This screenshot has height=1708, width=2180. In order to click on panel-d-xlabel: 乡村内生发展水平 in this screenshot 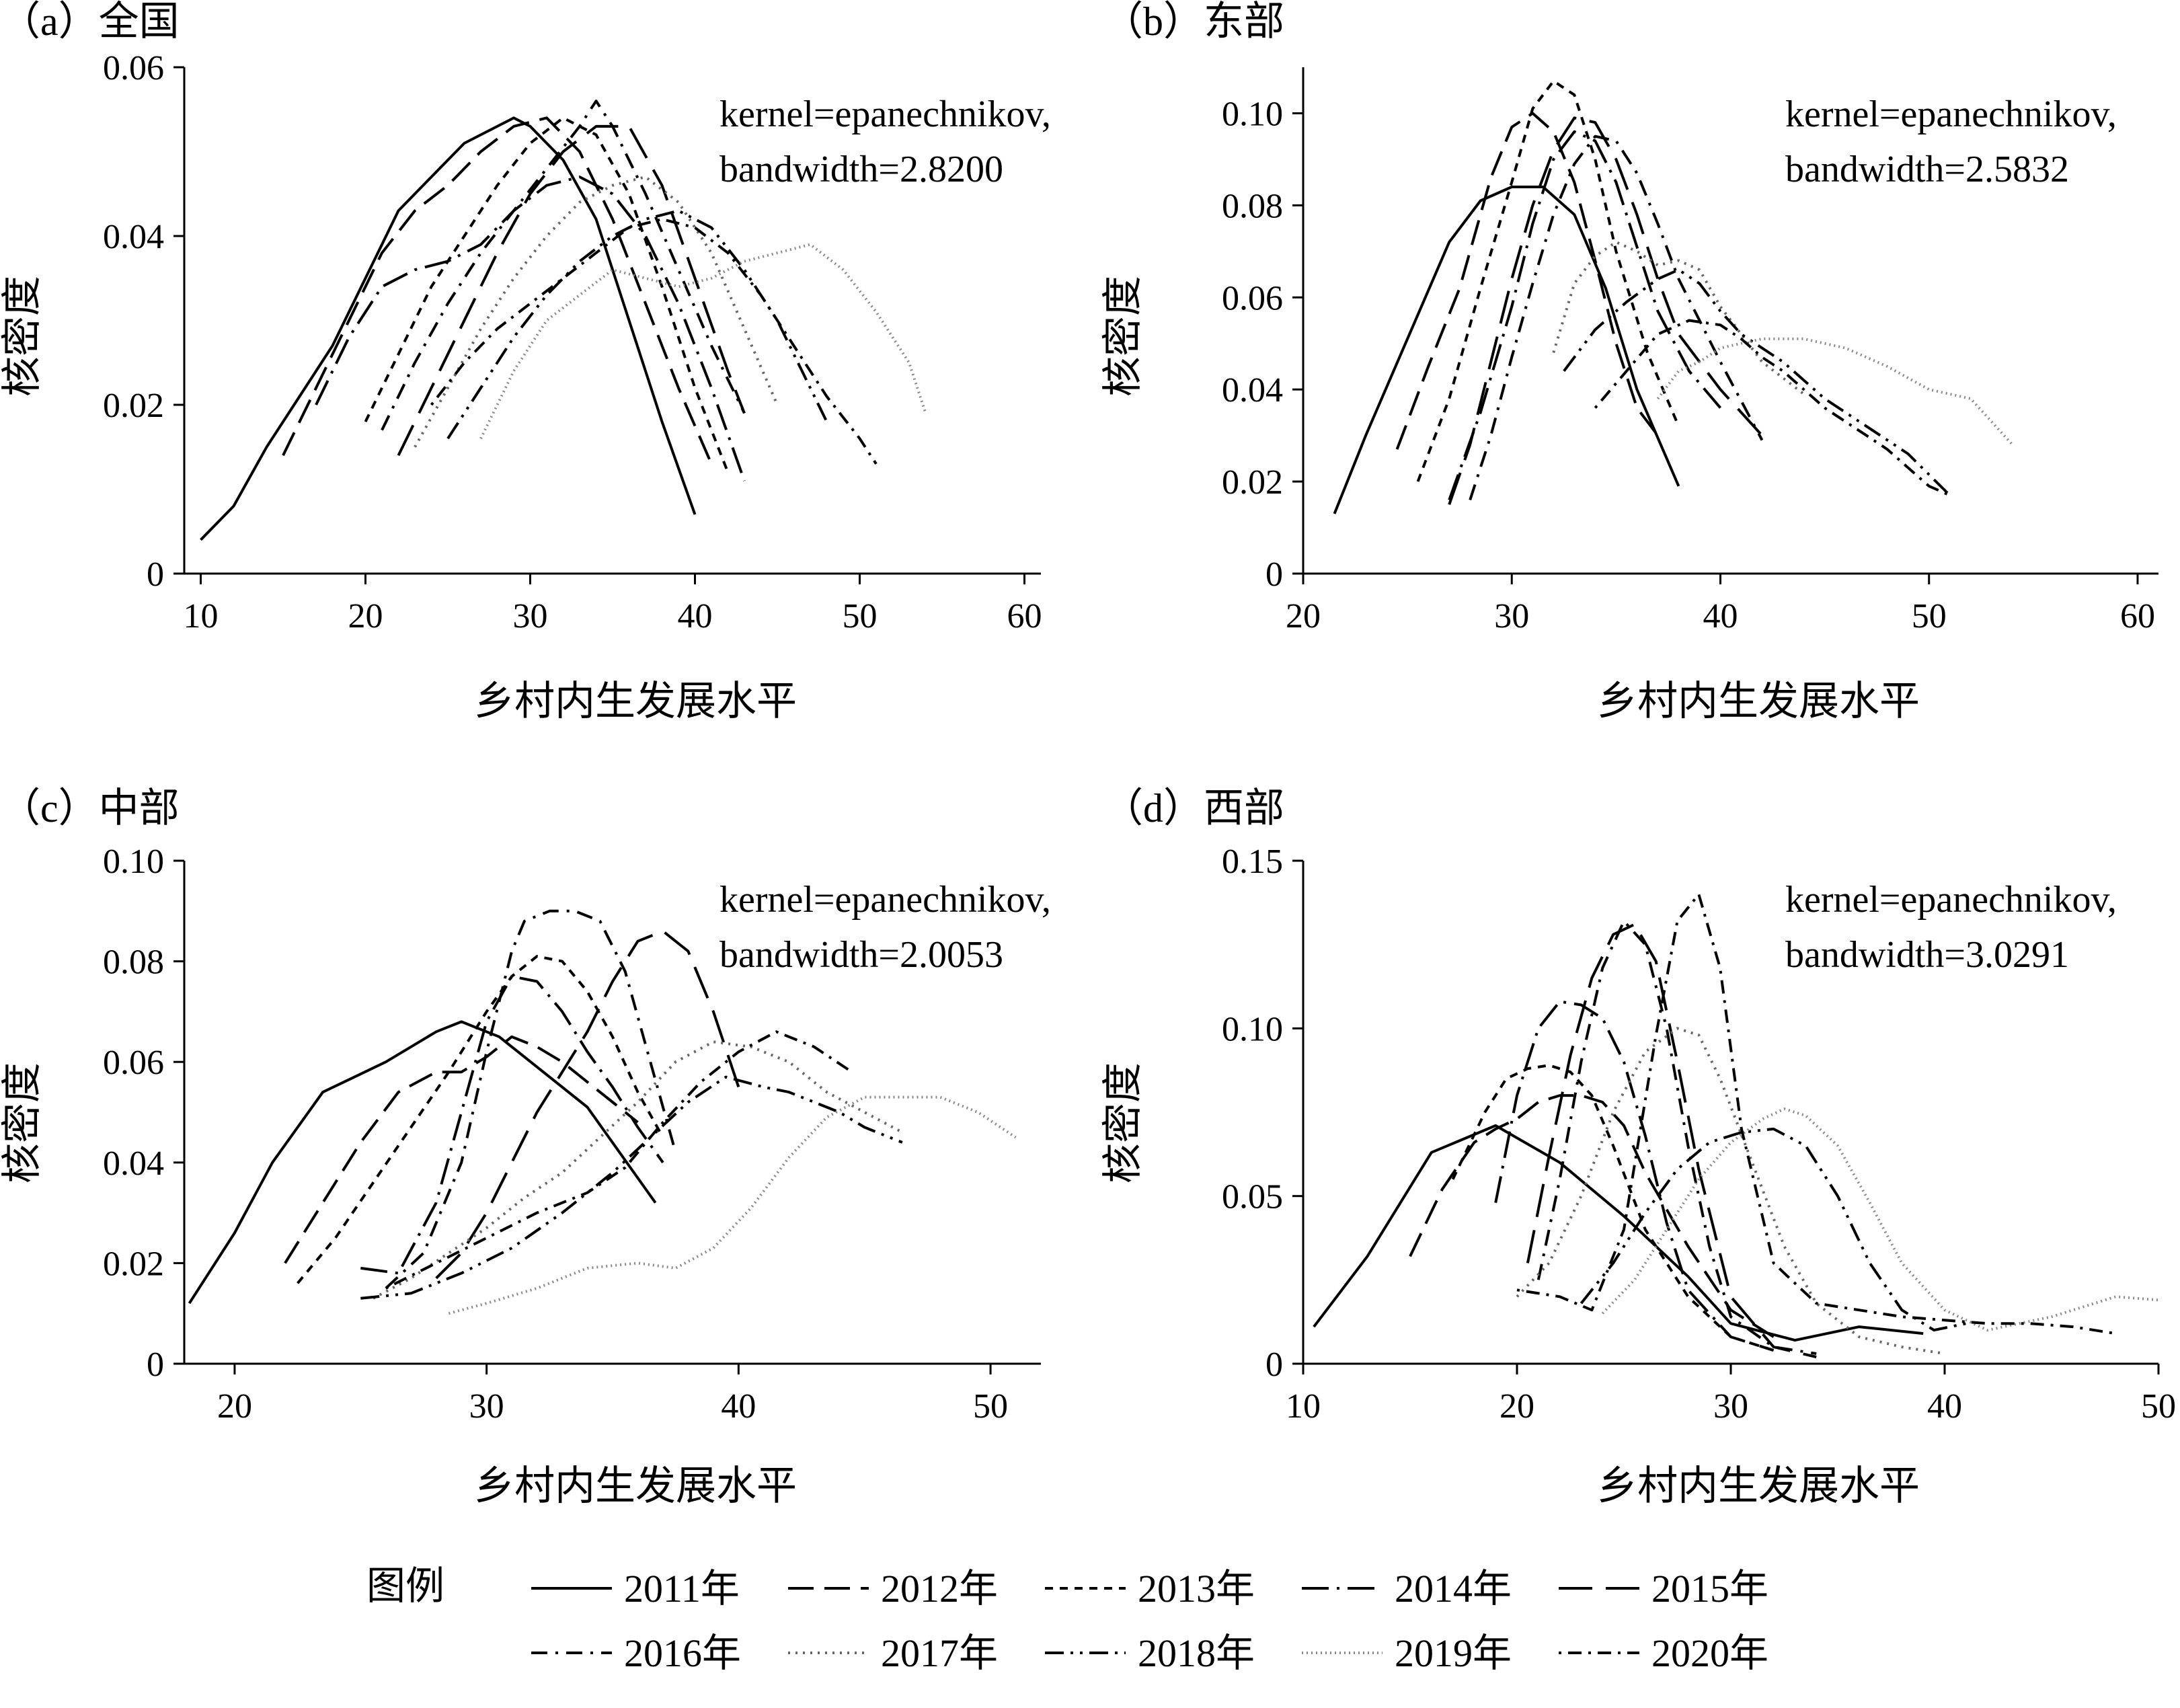, I will do `click(1758, 1486)`.